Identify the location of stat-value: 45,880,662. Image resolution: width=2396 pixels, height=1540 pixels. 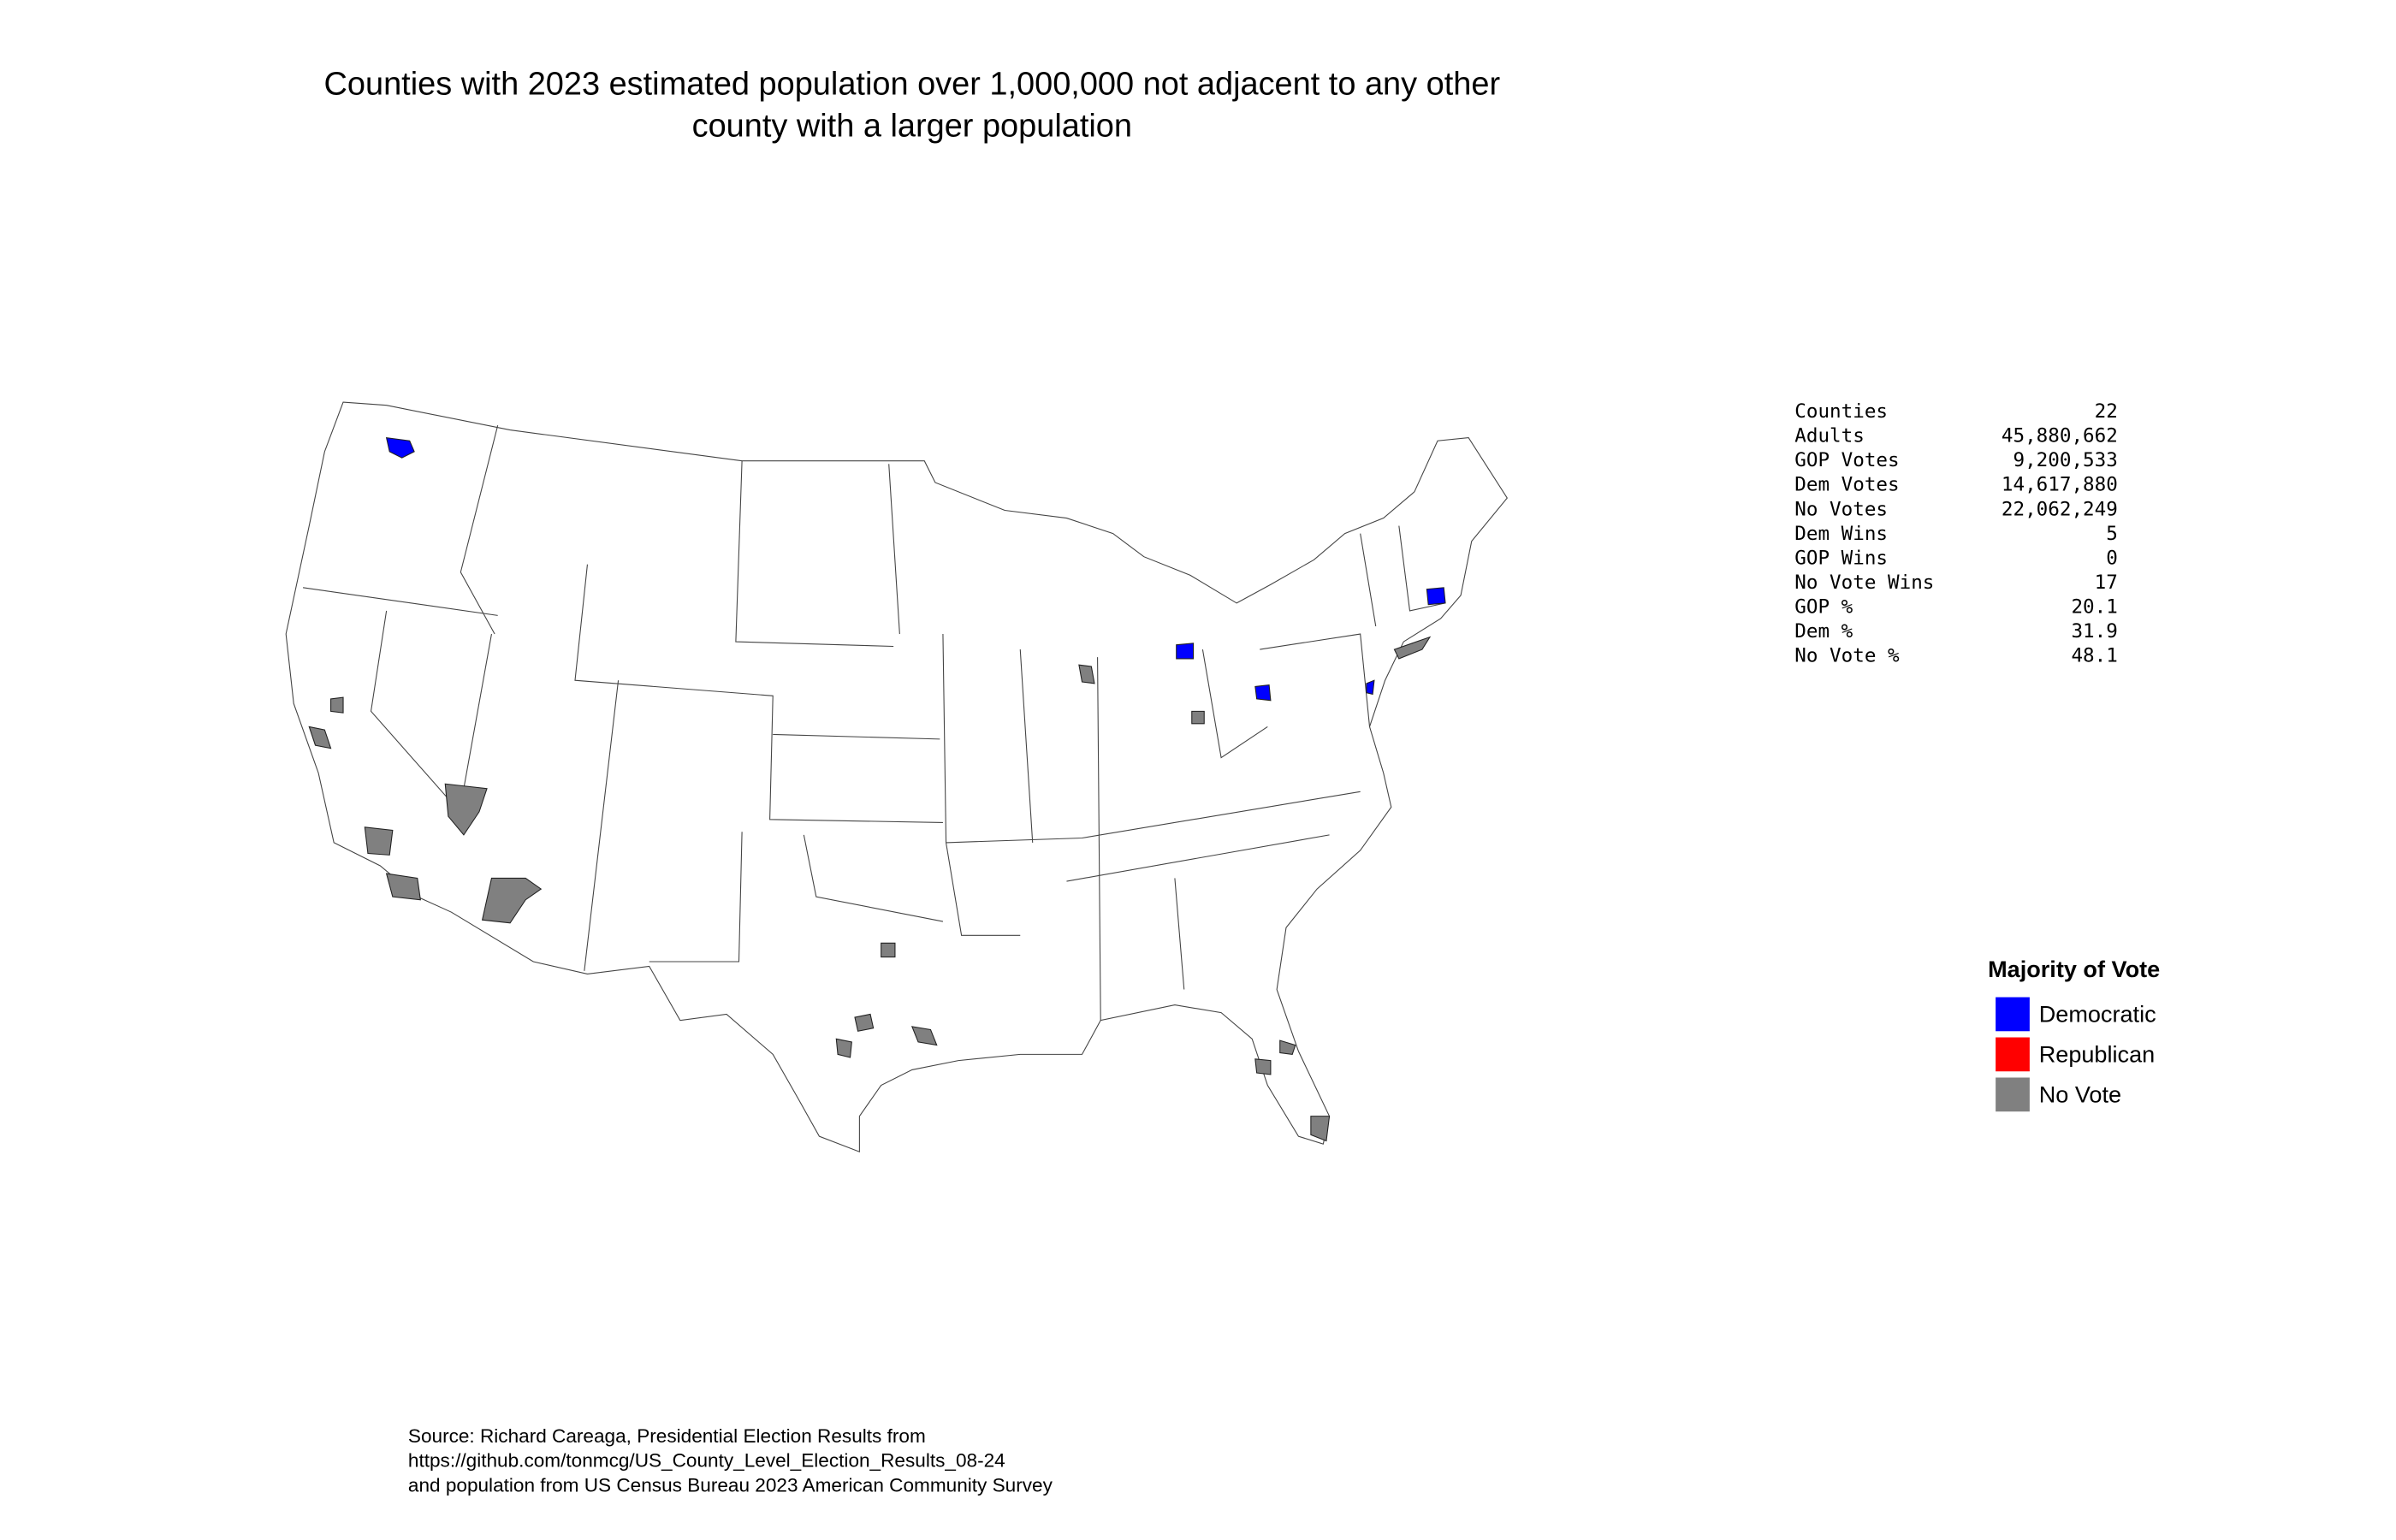
(2060, 436).